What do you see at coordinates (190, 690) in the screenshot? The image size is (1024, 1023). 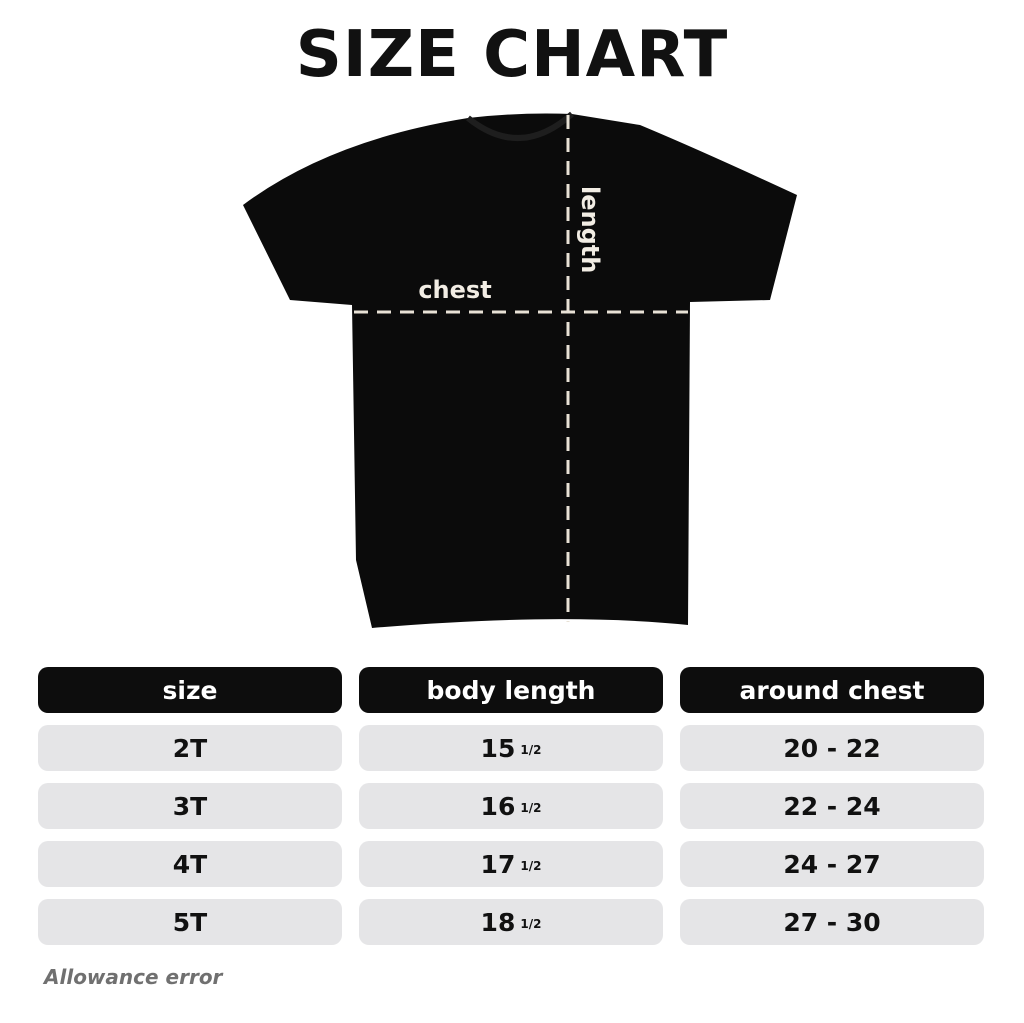 I see `header-size: size` at bounding box center [190, 690].